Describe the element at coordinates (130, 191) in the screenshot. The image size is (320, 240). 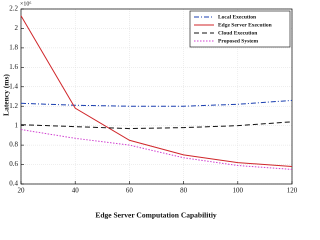
I see `x-tick-label: 60` at that location.